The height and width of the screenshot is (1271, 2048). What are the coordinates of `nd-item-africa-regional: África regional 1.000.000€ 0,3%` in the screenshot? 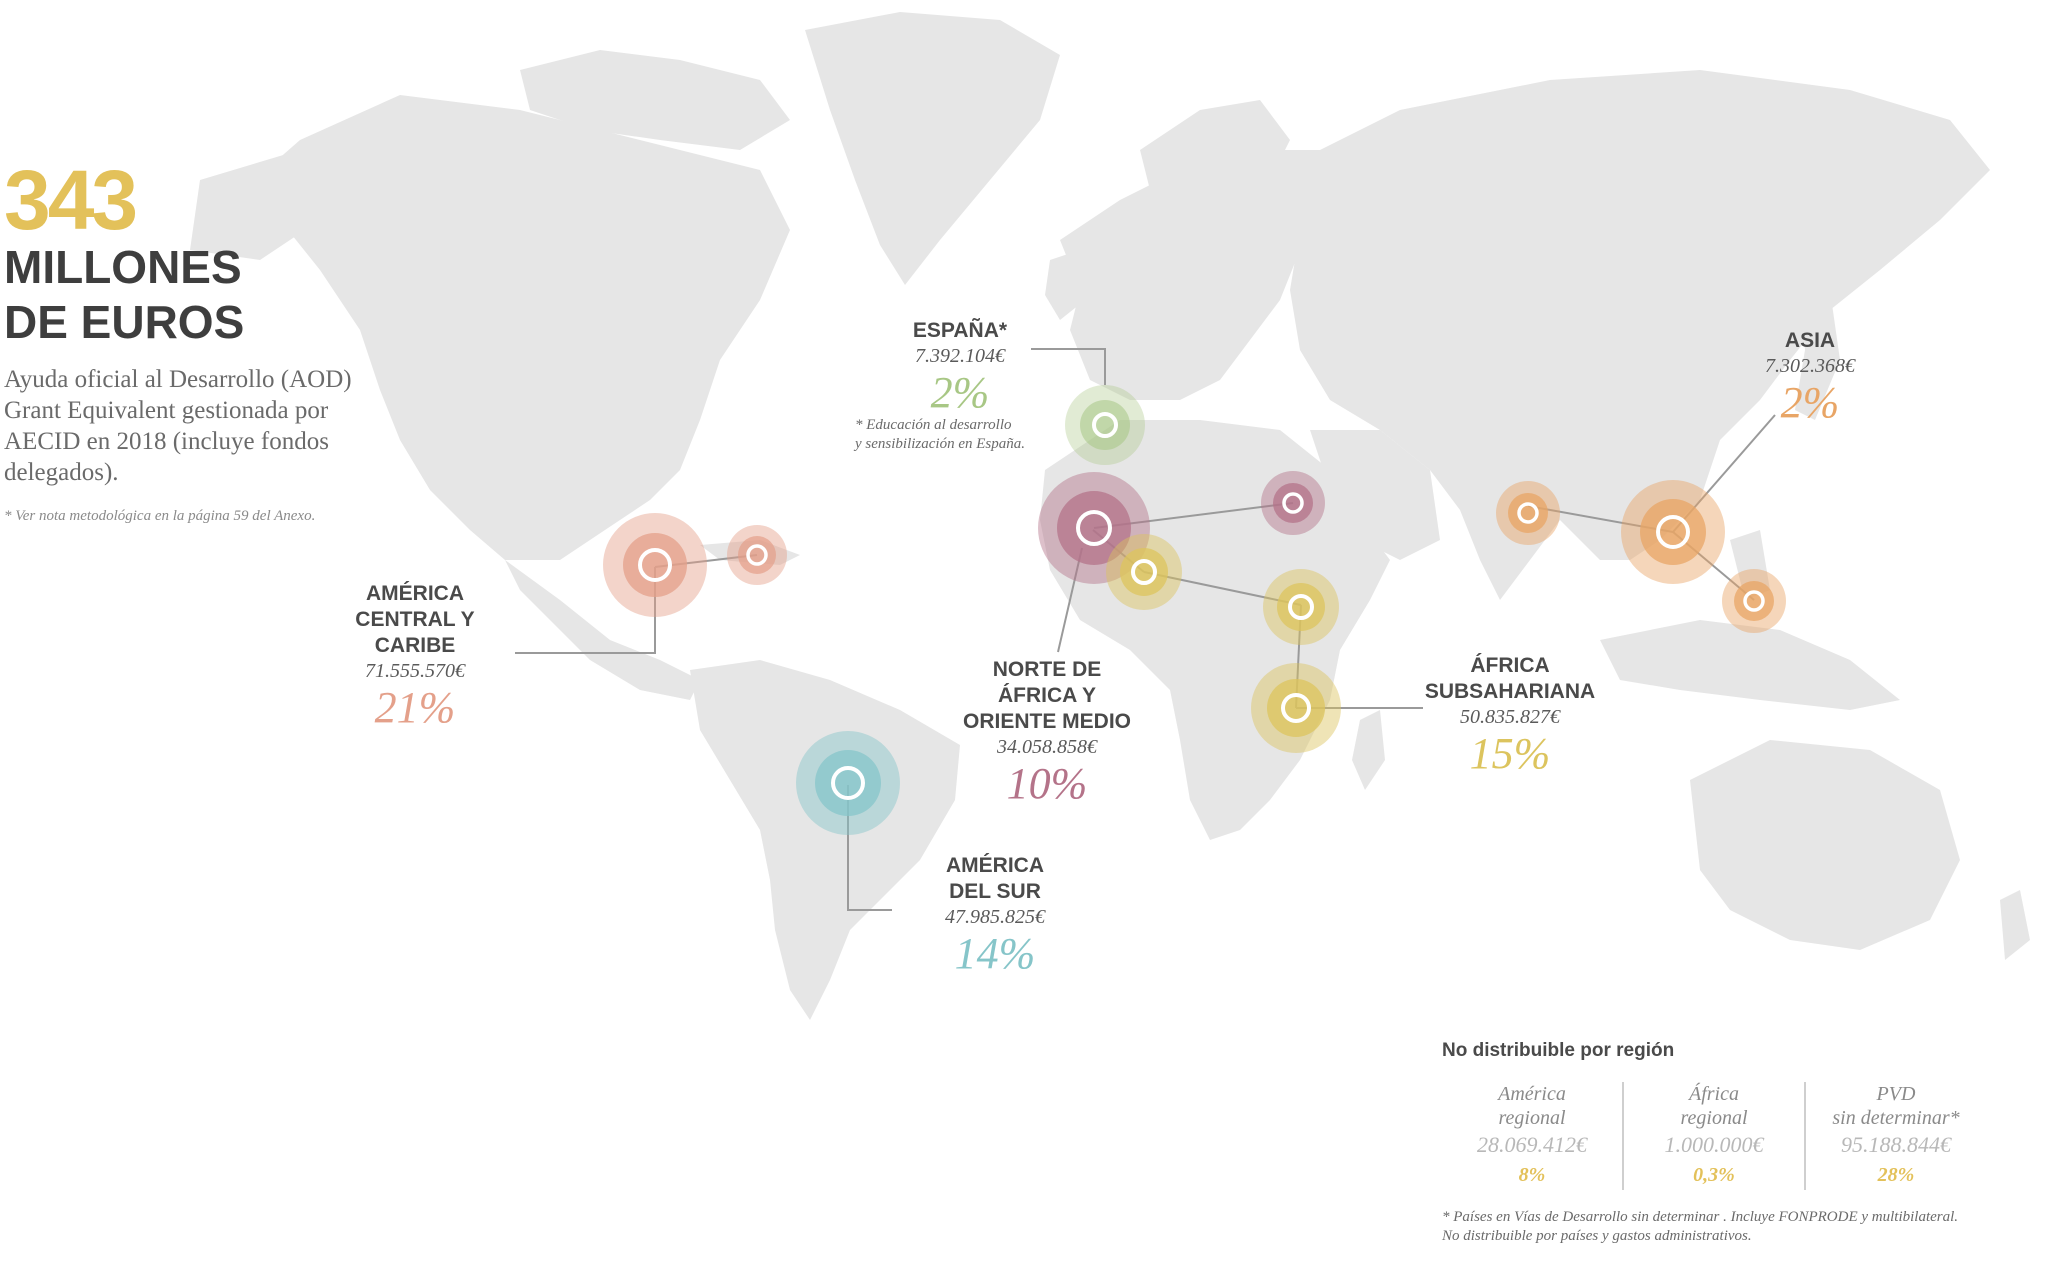 It's located at (1715, 1136).